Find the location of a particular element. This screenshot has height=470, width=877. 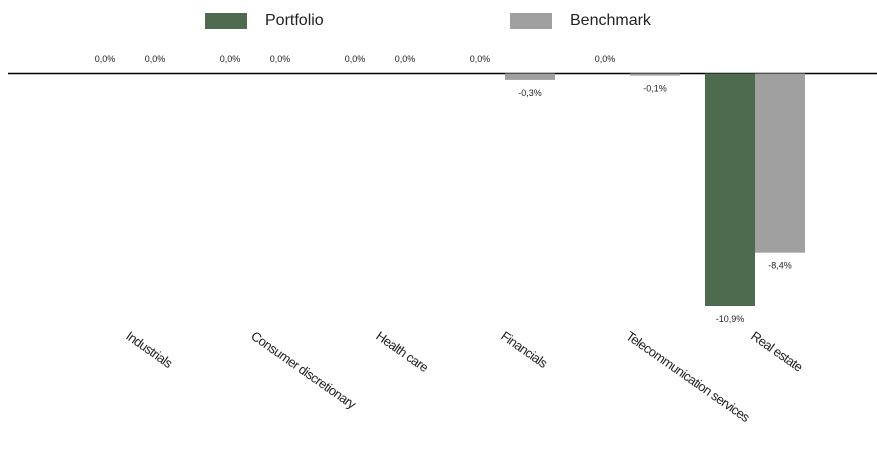

legend-swatch-portfolio is located at coordinates (226, 21).